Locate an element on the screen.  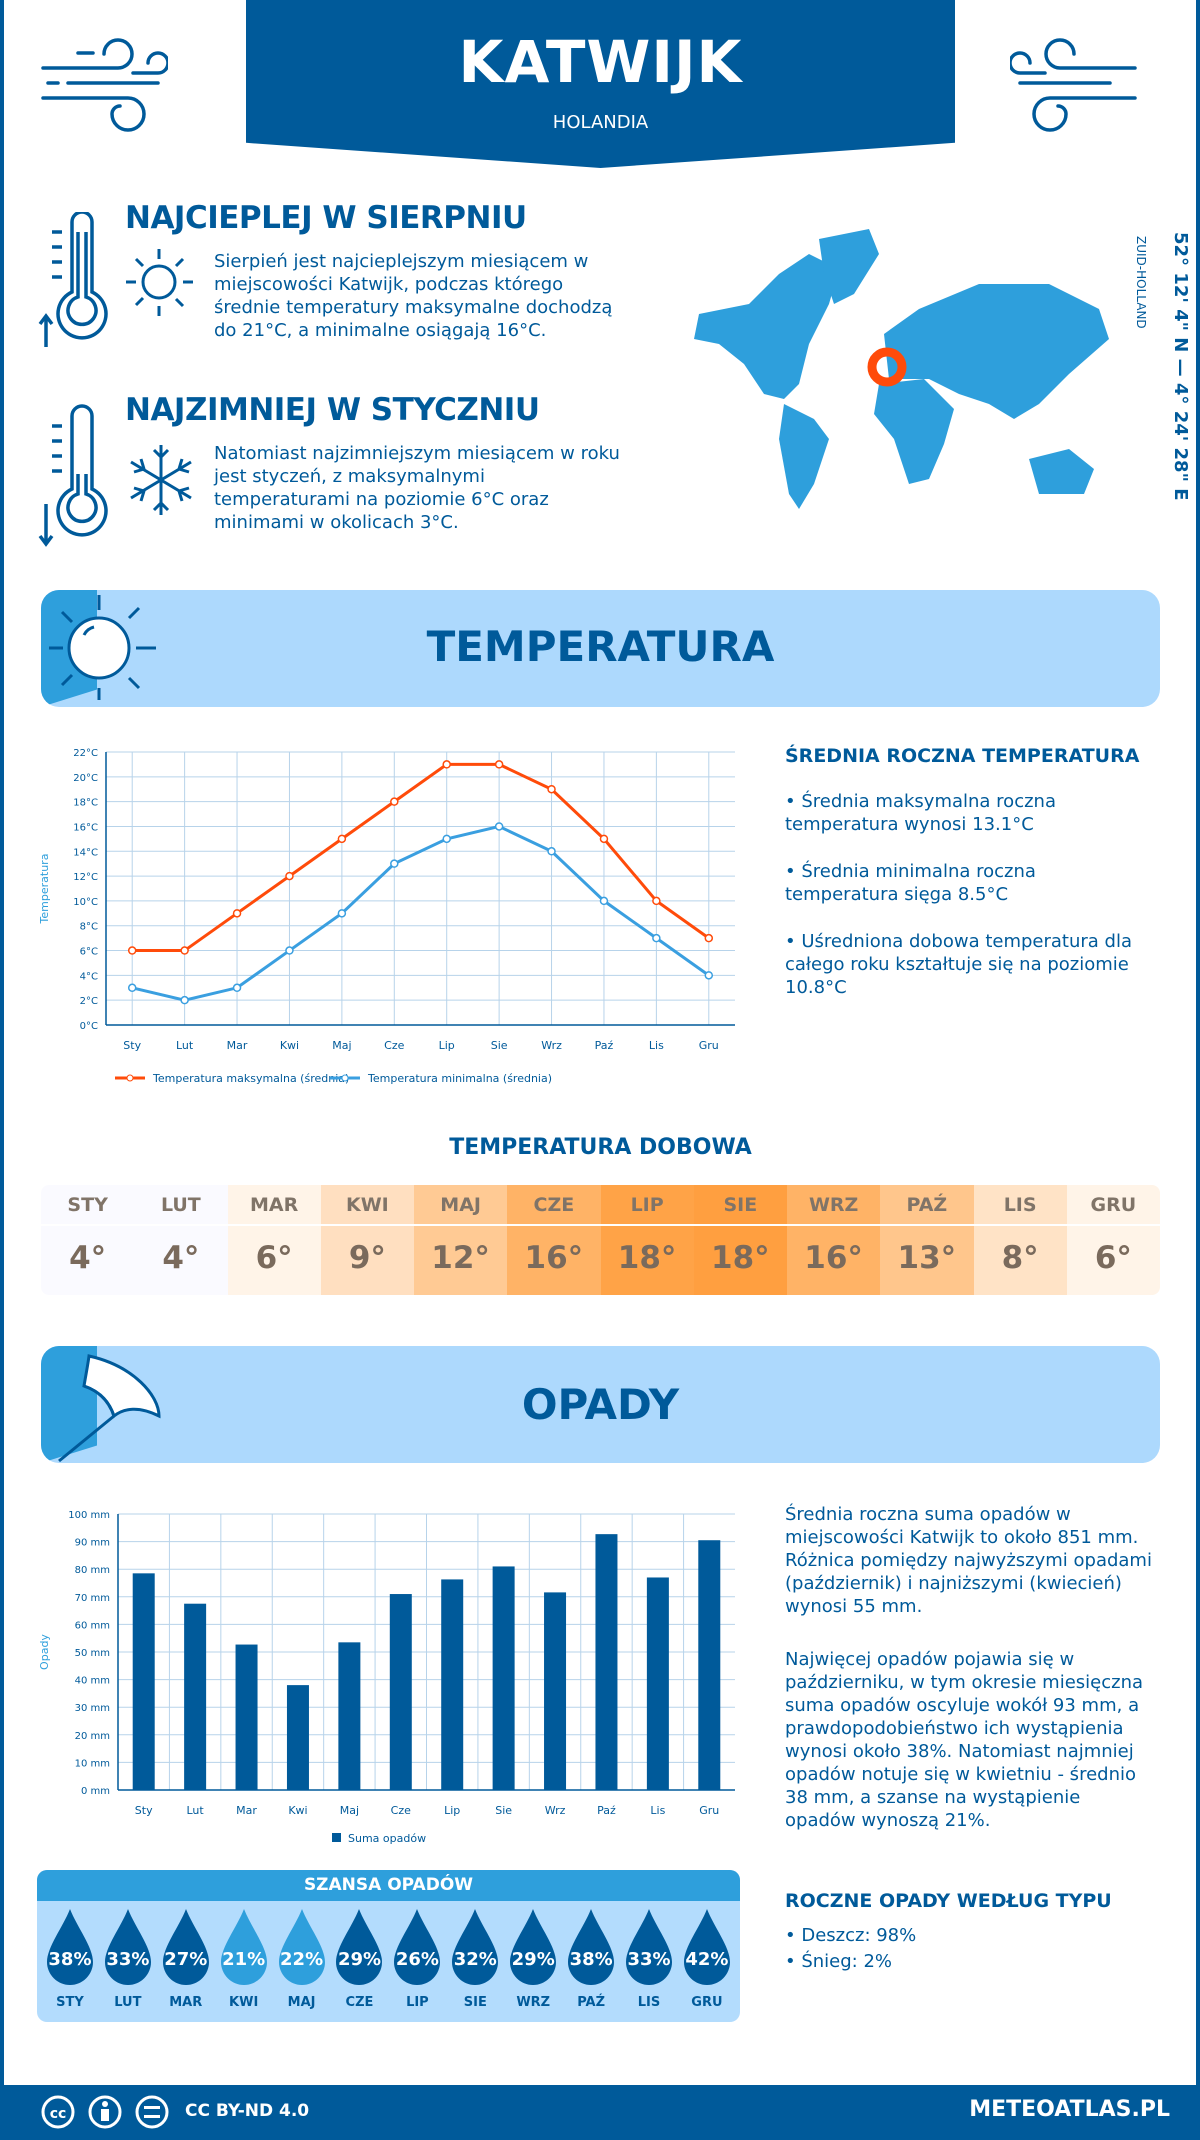
y-axis-label: Opady is located at coordinates (44, 1652).